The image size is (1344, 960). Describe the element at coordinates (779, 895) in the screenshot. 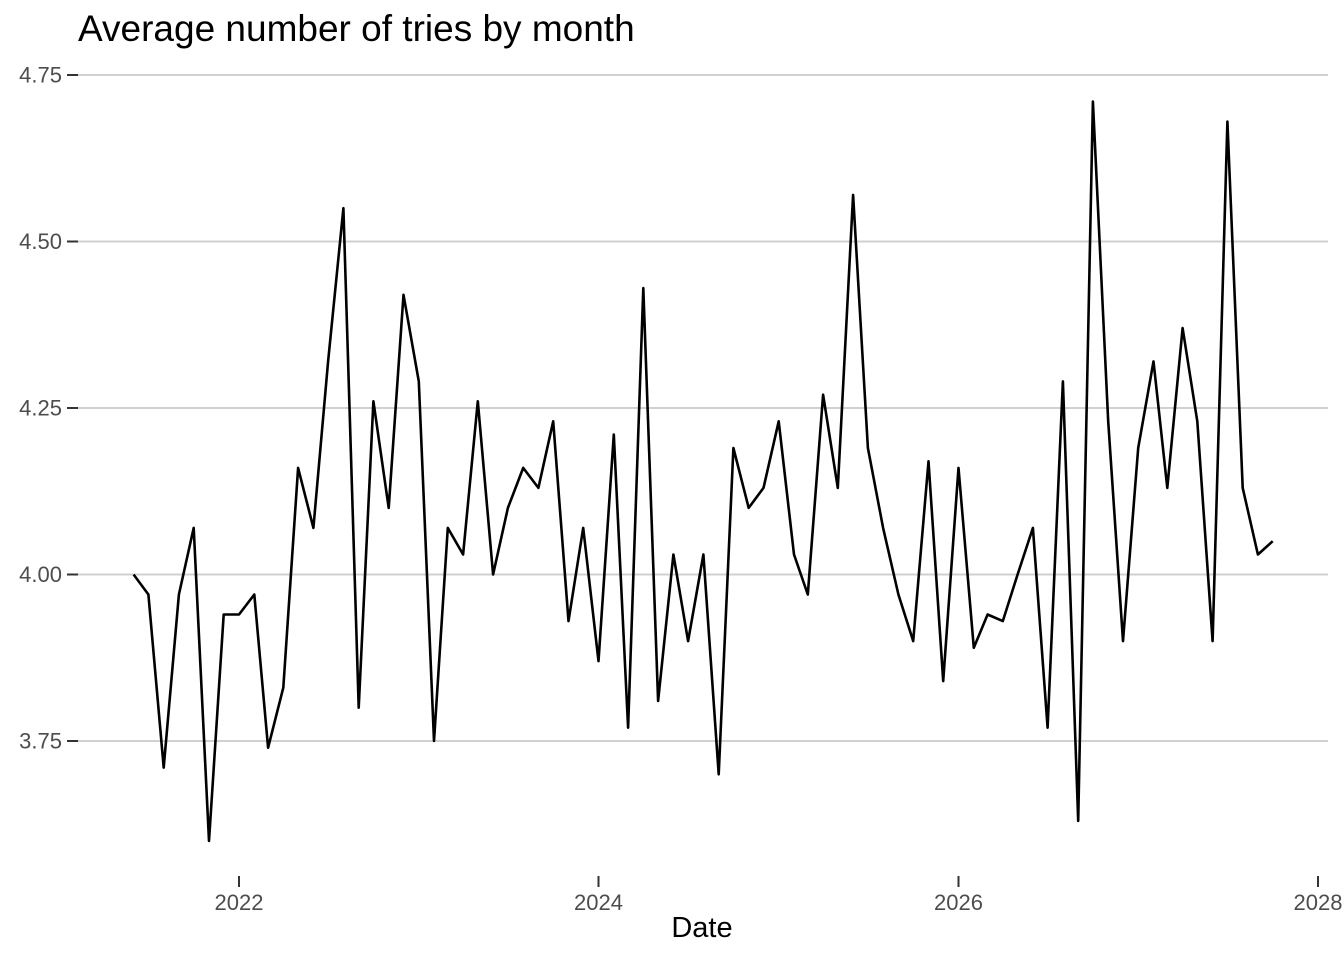

I see `x-axis: 2022 2024 2026 2028` at that location.